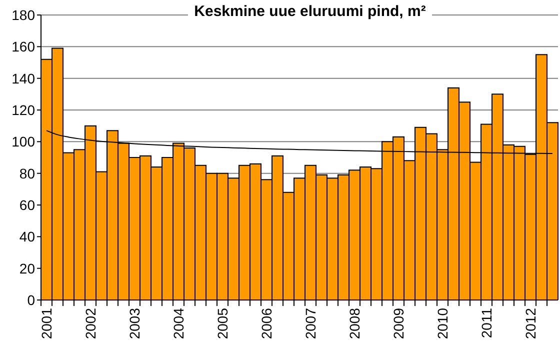 This screenshot has height=342, width=560. I want to click on x-tick-label: 2011, so click(486, 323).